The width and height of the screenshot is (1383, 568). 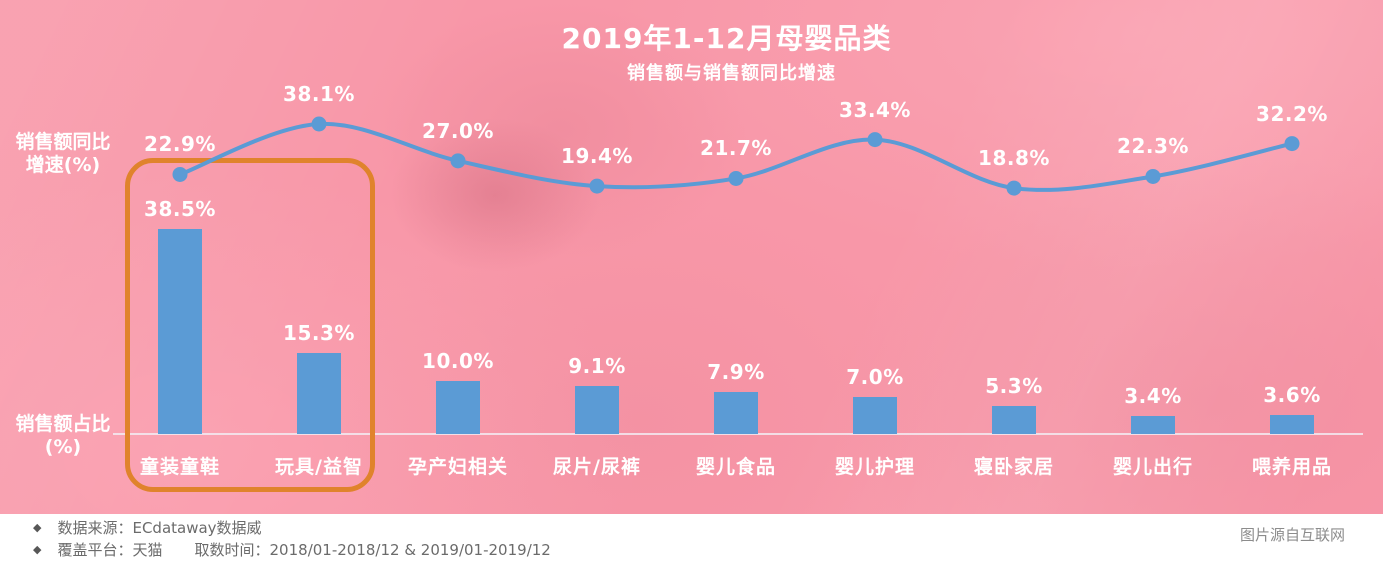 I want to click on category-label: 婴儿出行, so click(x=1152, y=467).